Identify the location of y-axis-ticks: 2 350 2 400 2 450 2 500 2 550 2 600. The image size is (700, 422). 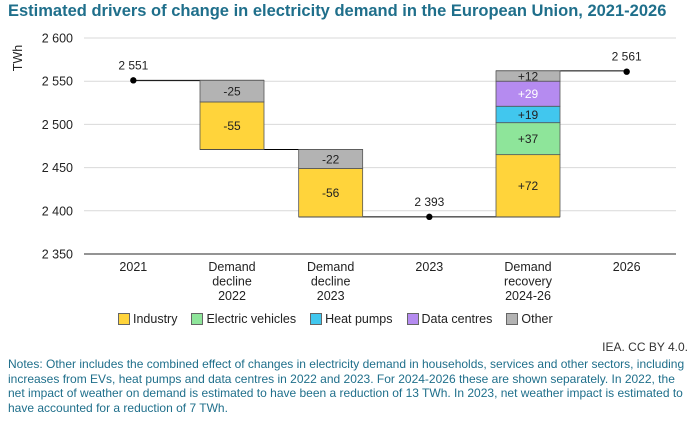
(57, 147).